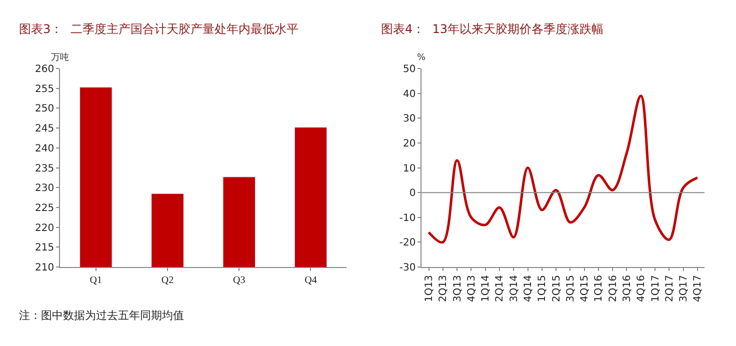 This screenshot has height=346, width=736. What do you see at coordinates (44, 129) in the screenshot?
I see `y-tick-label: 245` at bounding box center [44, 129].